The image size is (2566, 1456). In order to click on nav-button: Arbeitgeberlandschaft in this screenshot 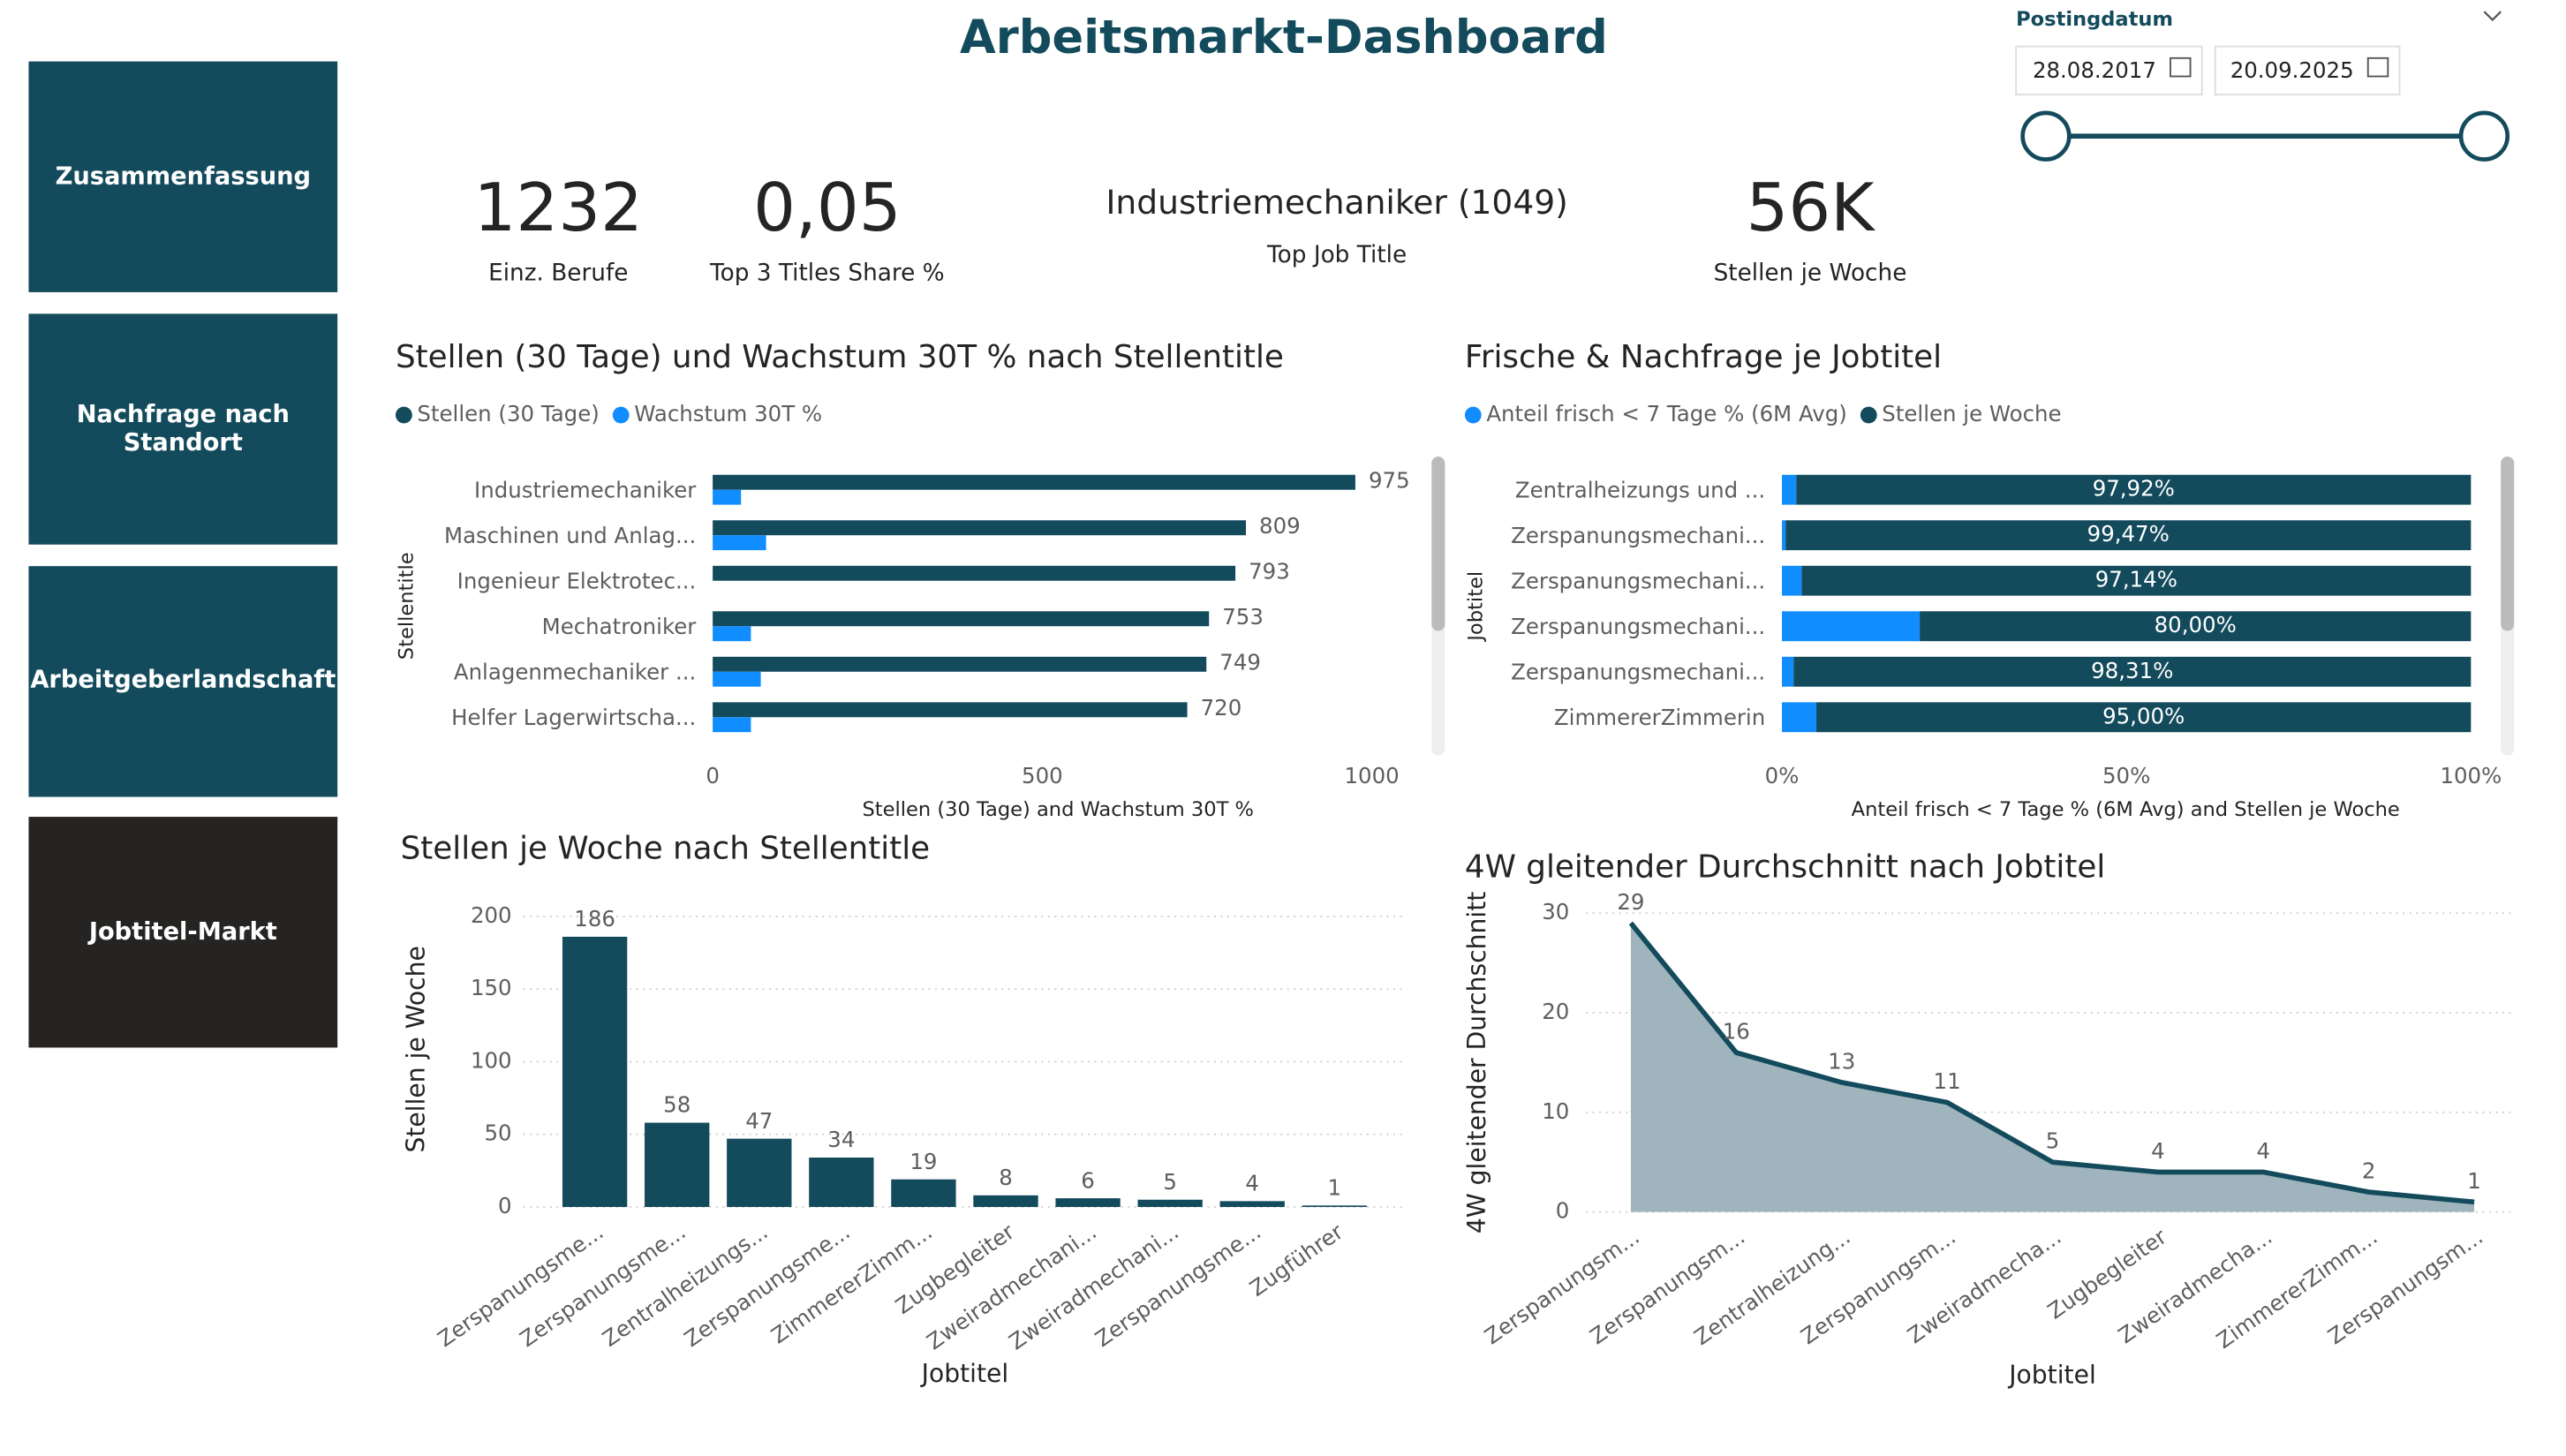, I will do `click(183, 681)`.